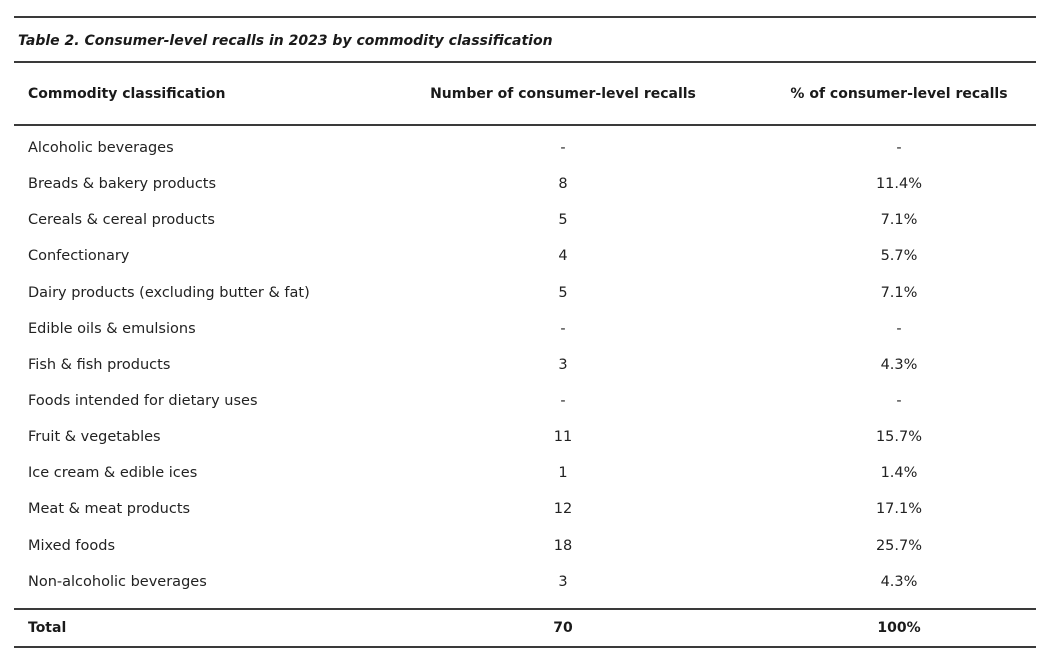 This screenshot has width=1050, height=655. What do you see at coordinates (117, 581) in the screenshot?
I see `cell-commodity: Non-alcoholic beverages` at bounding box center [117, 581].